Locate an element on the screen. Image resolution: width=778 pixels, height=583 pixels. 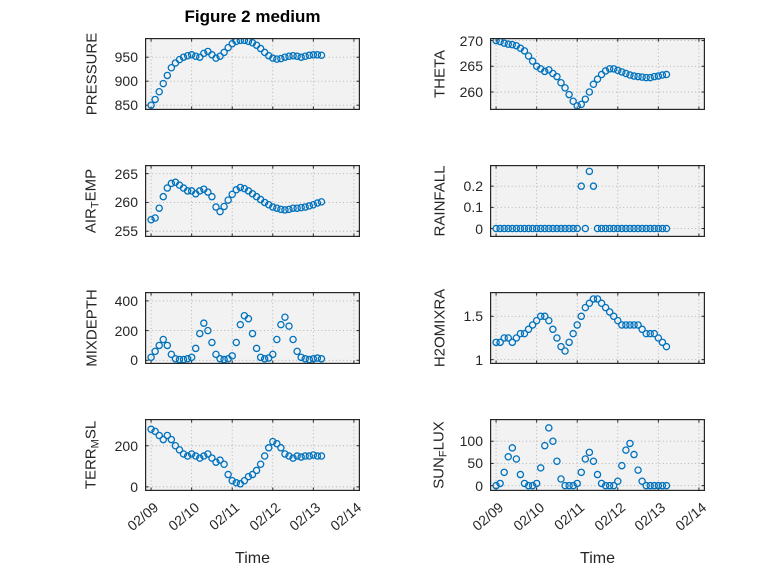
y-axis-label-text: MIXDEPTH is located at coordinates (92, 328).